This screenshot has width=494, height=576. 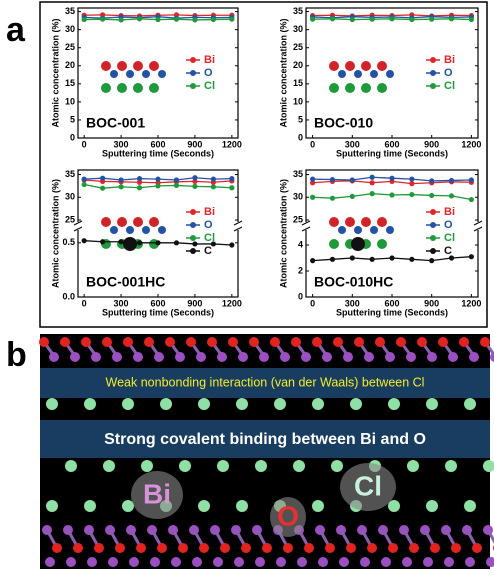 I want to click on legend-label: Bi, so click(x=449, y=212).